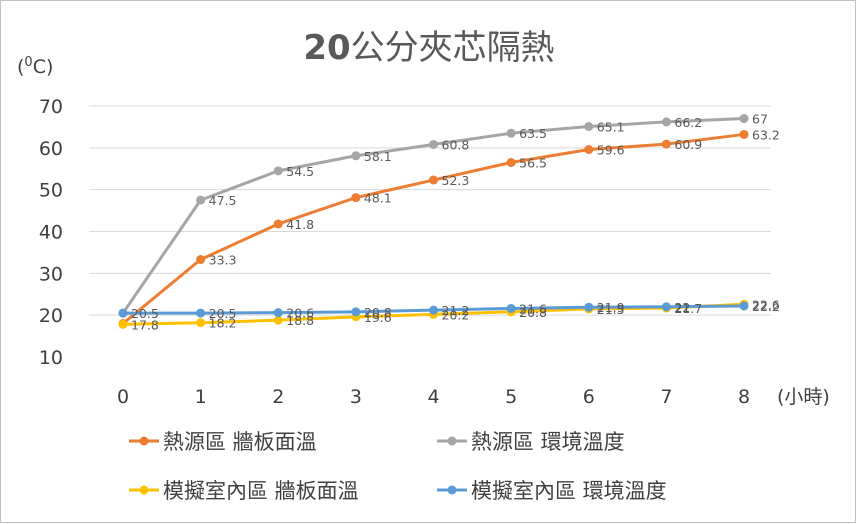 The width and height of the screenshot is (856, 524). I want to click on data-label: 22, so click(682, 307).